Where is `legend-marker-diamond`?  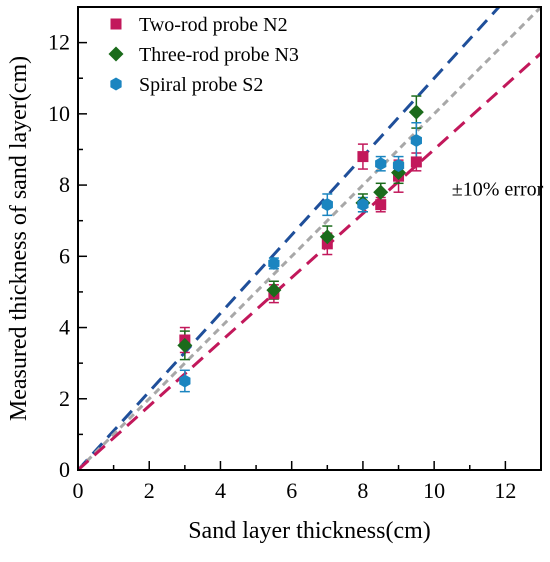
legend-marker-diamond is located at coordinates (116, 54).